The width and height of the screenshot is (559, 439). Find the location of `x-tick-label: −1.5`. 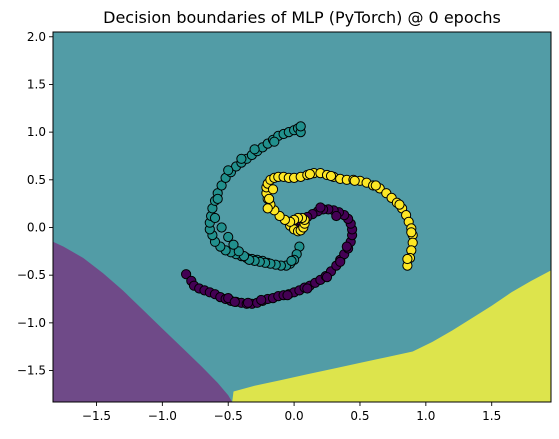

x-tick-label: −1.5 is located at coordinates (96, 416).